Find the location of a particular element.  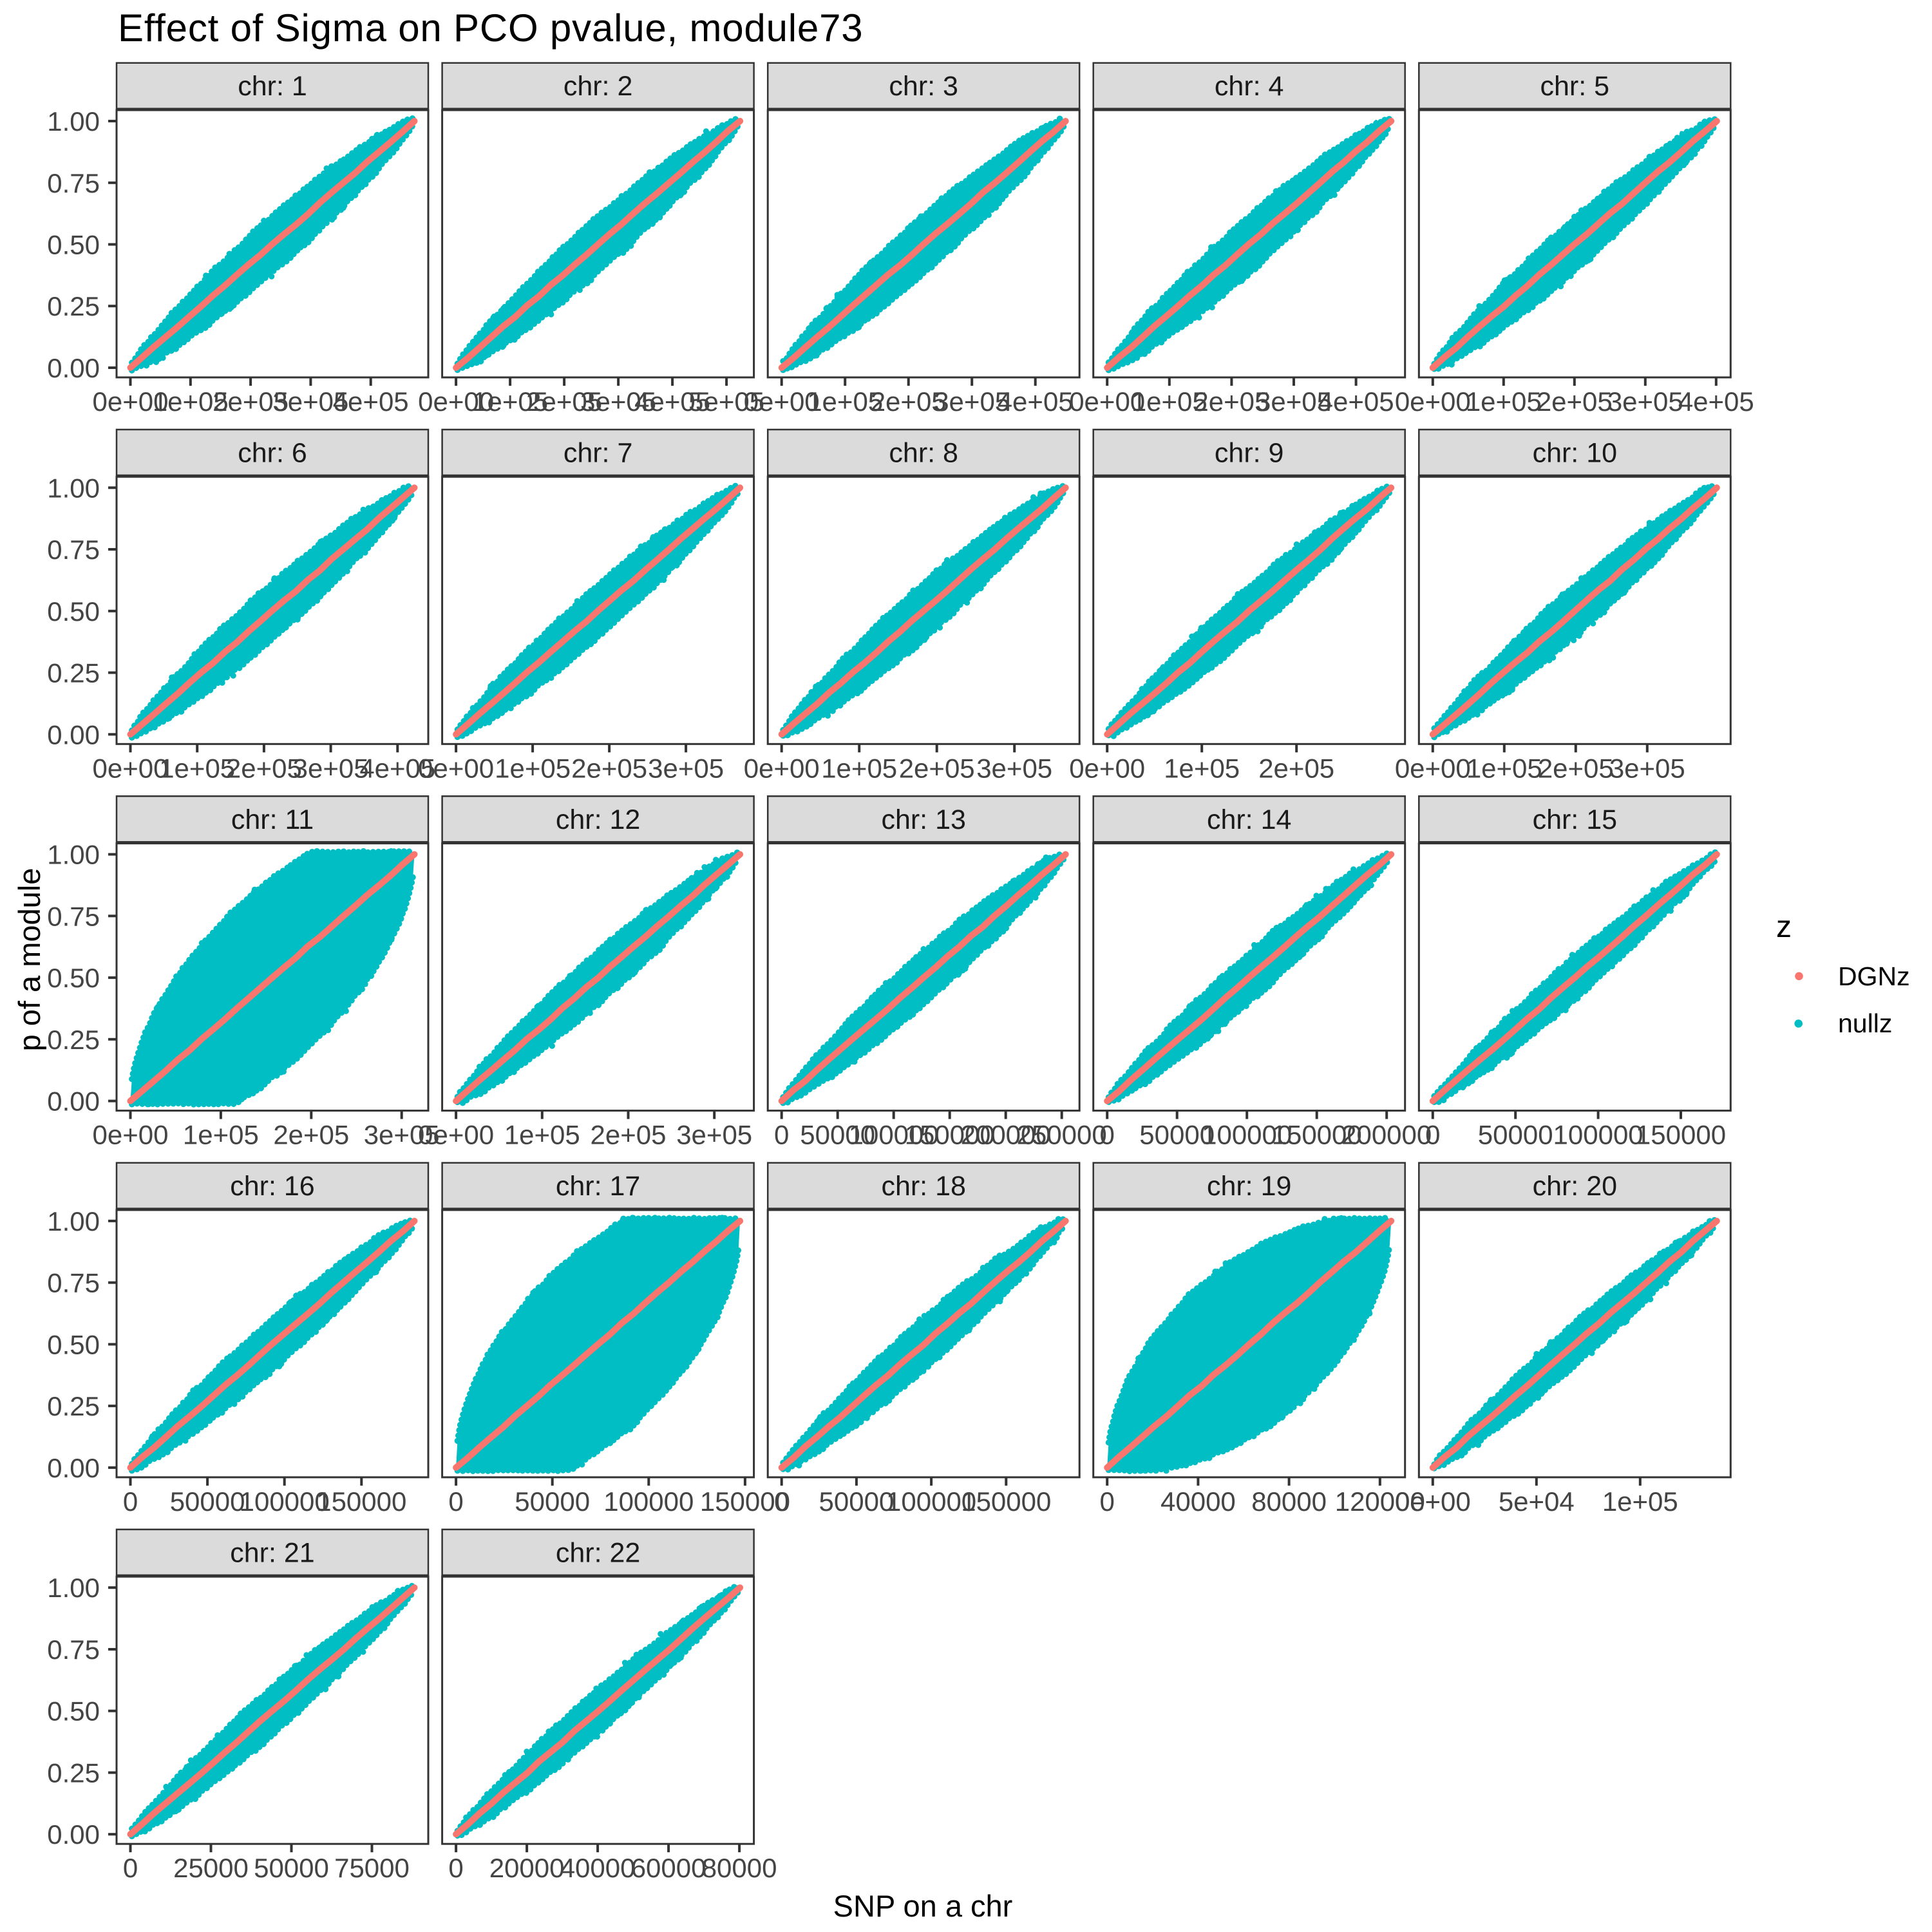

svg-text:Effect of Sigma on PCO pvalue,: Effect of Sigma on PCO pvalue, module73 is located at coordinates (491, 28).